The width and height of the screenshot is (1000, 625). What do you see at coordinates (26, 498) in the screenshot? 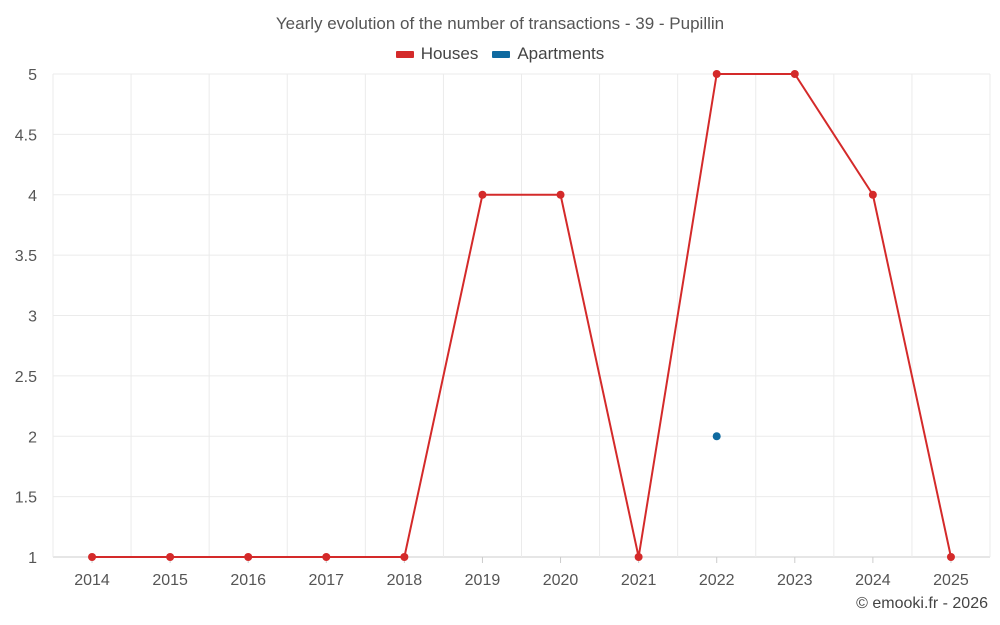
I see `y-tick-label: 1.5` at bounding box center [26, 498].